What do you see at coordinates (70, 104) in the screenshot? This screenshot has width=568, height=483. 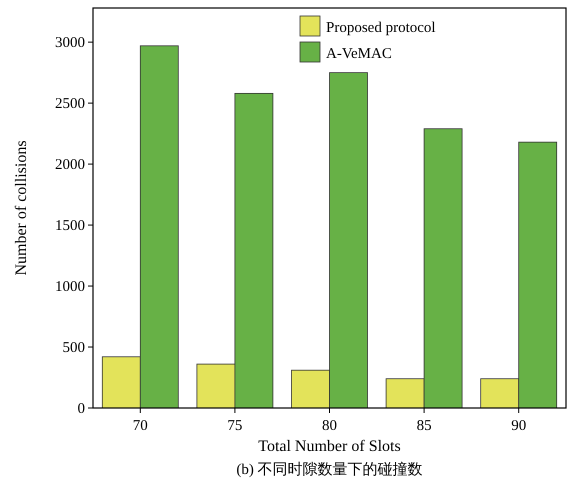 I see `y-tick-label: 2500` at bounding box center [70, 104].